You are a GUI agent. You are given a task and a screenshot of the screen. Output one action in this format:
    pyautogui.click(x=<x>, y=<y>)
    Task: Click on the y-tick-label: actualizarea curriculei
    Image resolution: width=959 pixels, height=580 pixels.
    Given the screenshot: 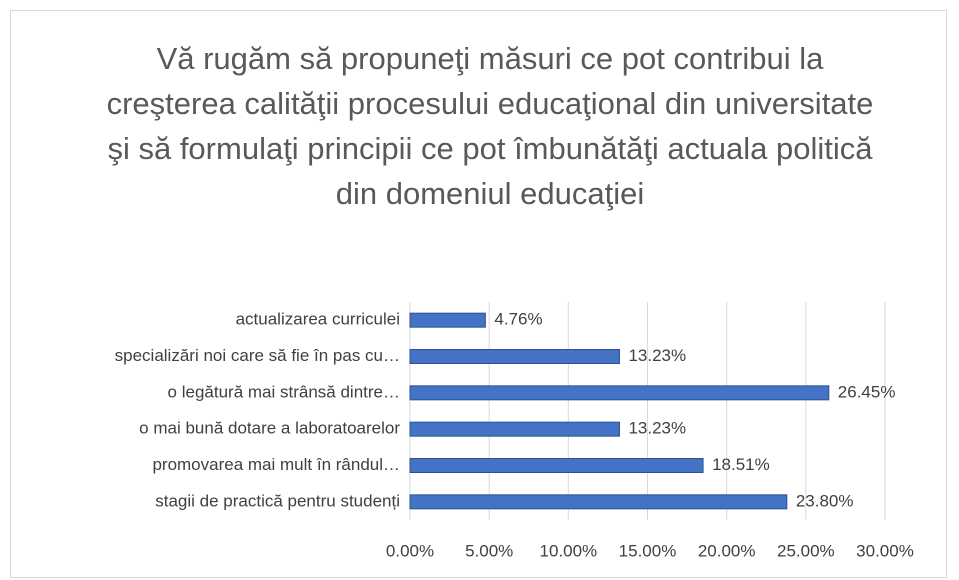 What is the action you would take?
    pyautogui.click(x=318, y=319)
    